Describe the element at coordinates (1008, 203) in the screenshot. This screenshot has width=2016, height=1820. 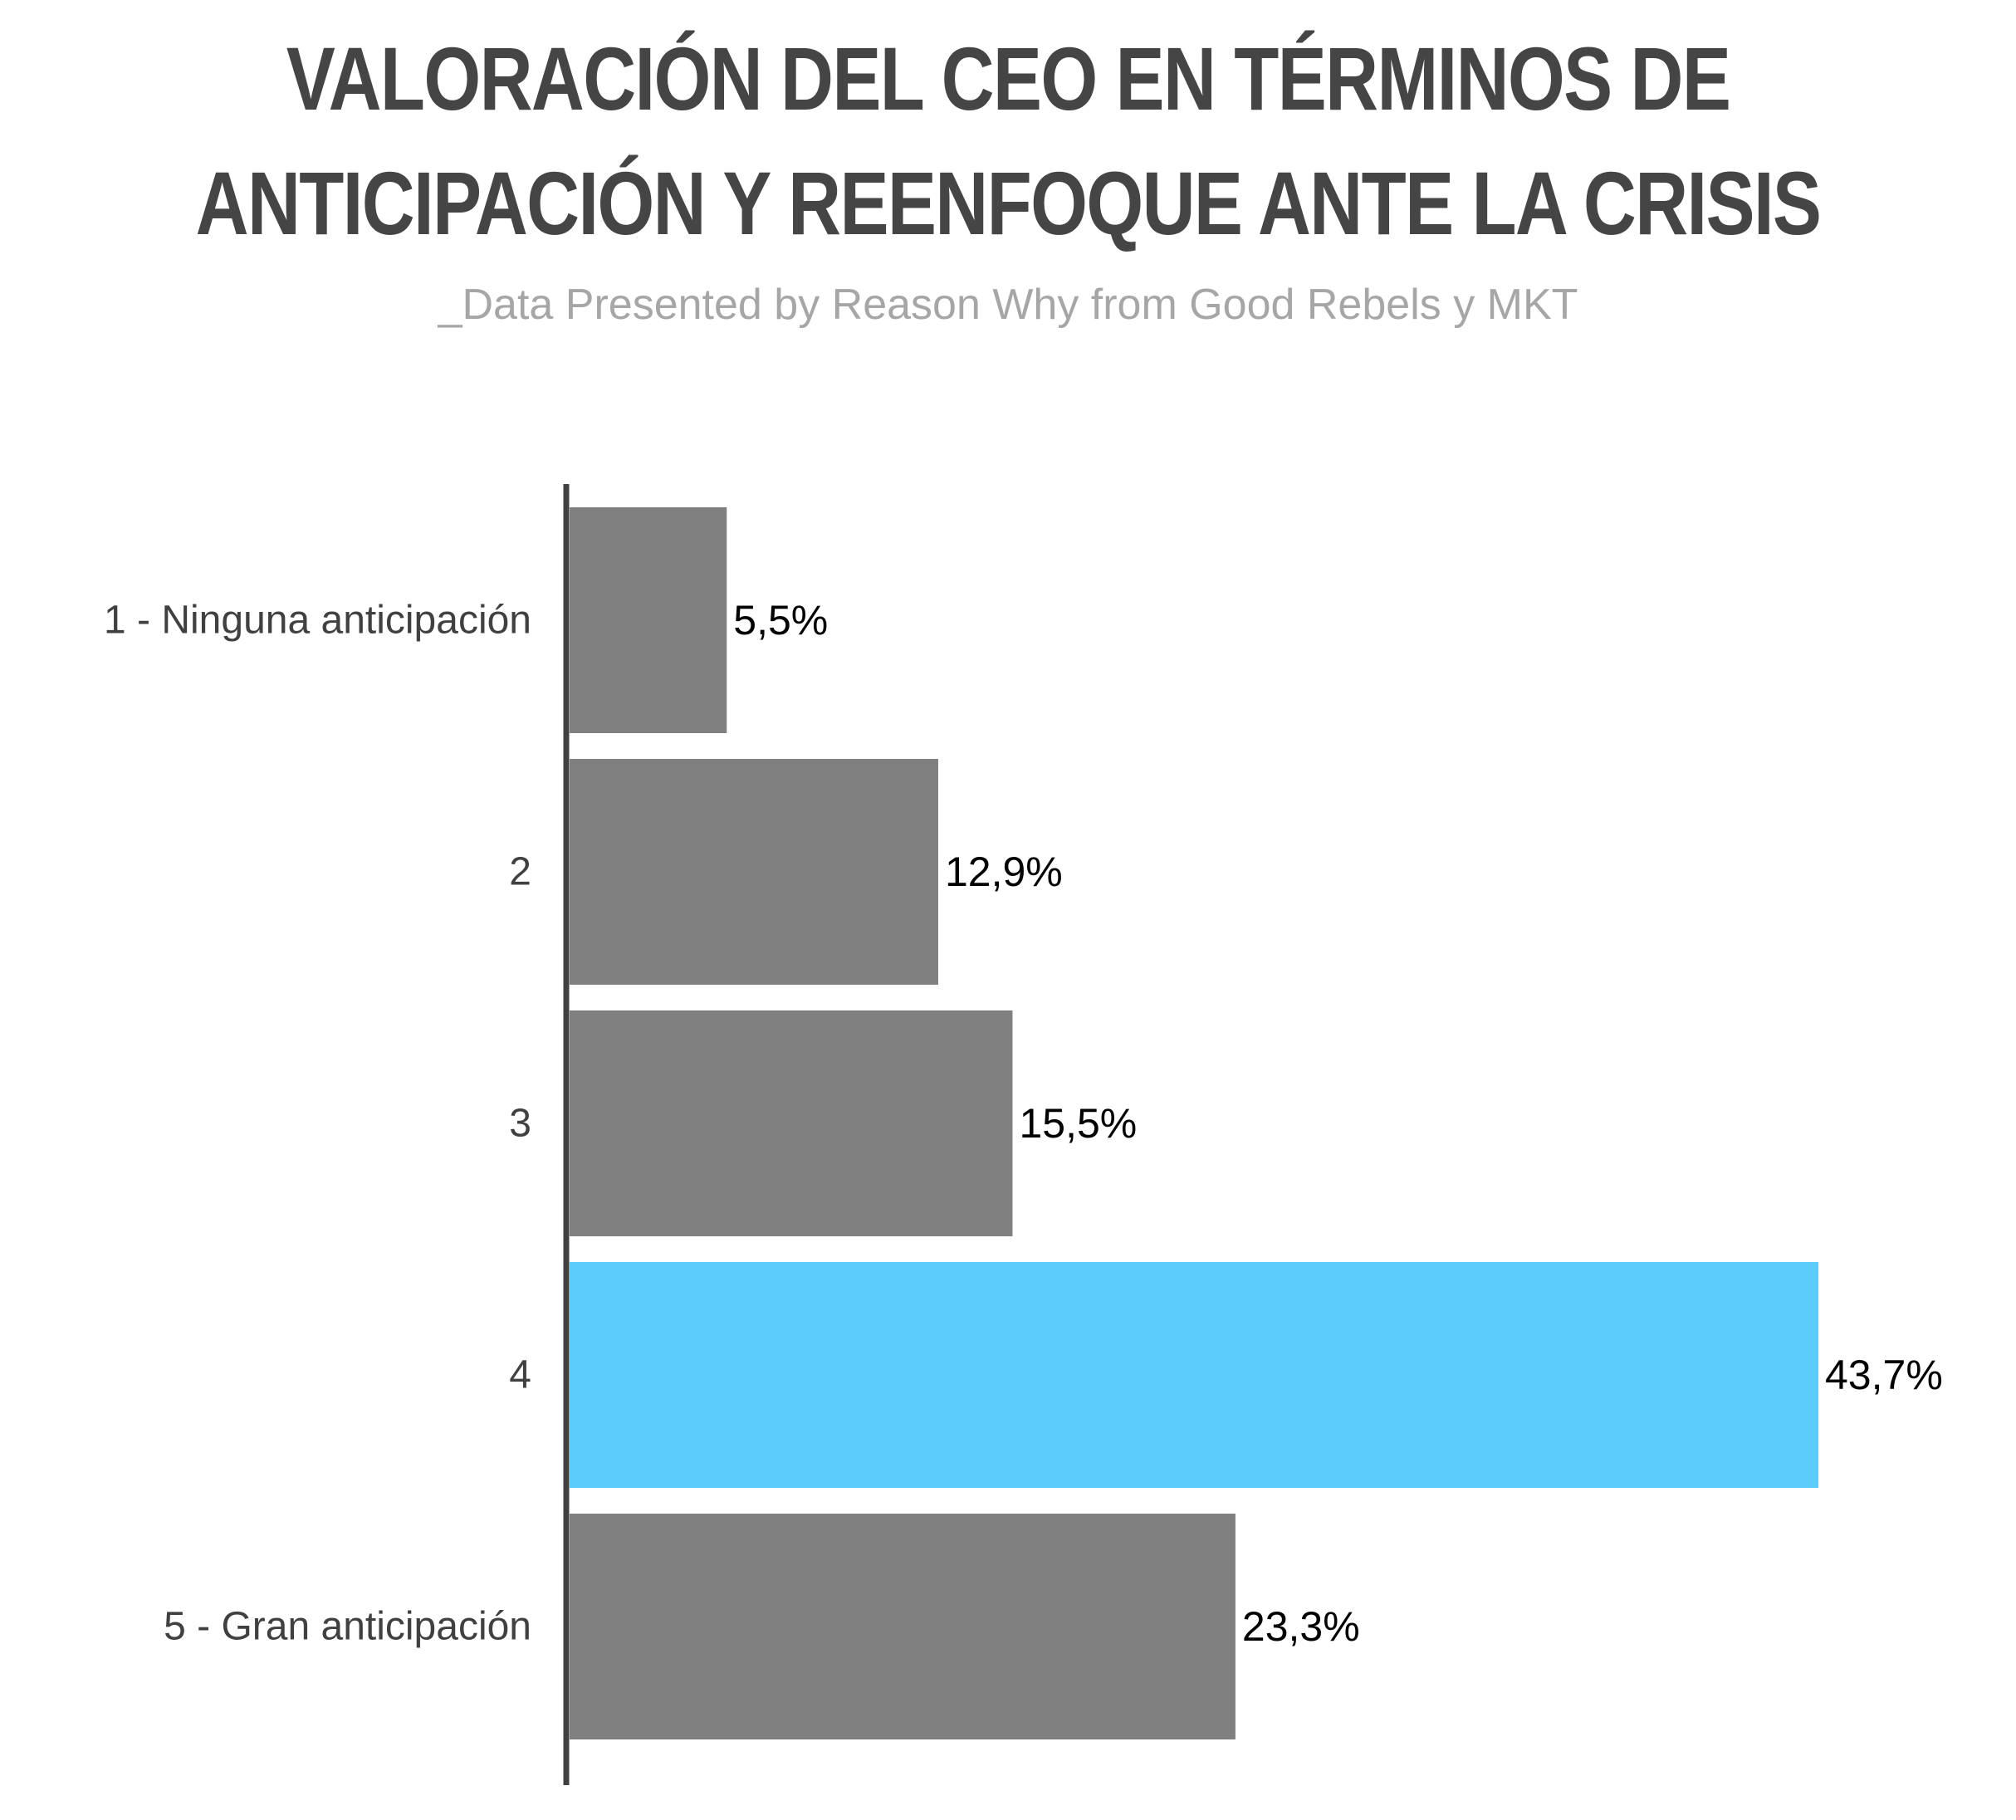
I see `chart-title-line-2: ANTICIPACIÓN Y REENFOQUE ANTE LA CRISIS` at that location.